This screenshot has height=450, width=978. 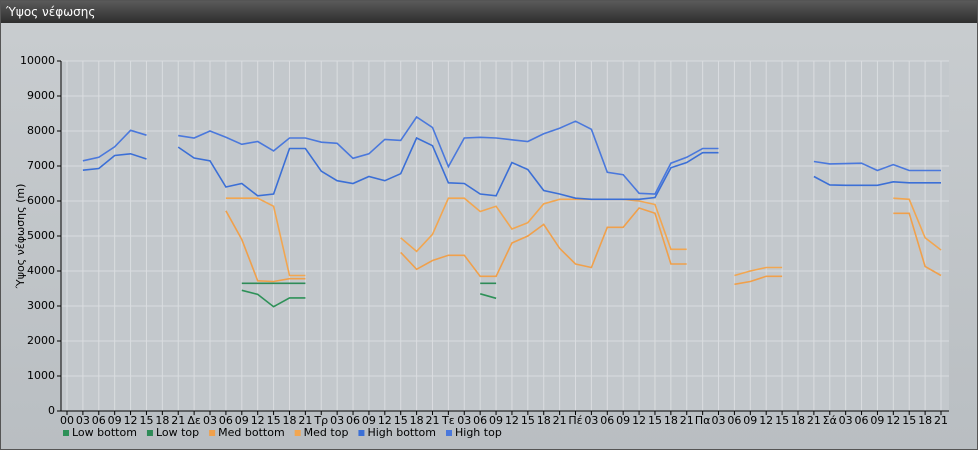 What do you see at coordinates (251, 432) in the screenshot?
I see `legend-label: Med bottom` at bounding box center [251, 432].